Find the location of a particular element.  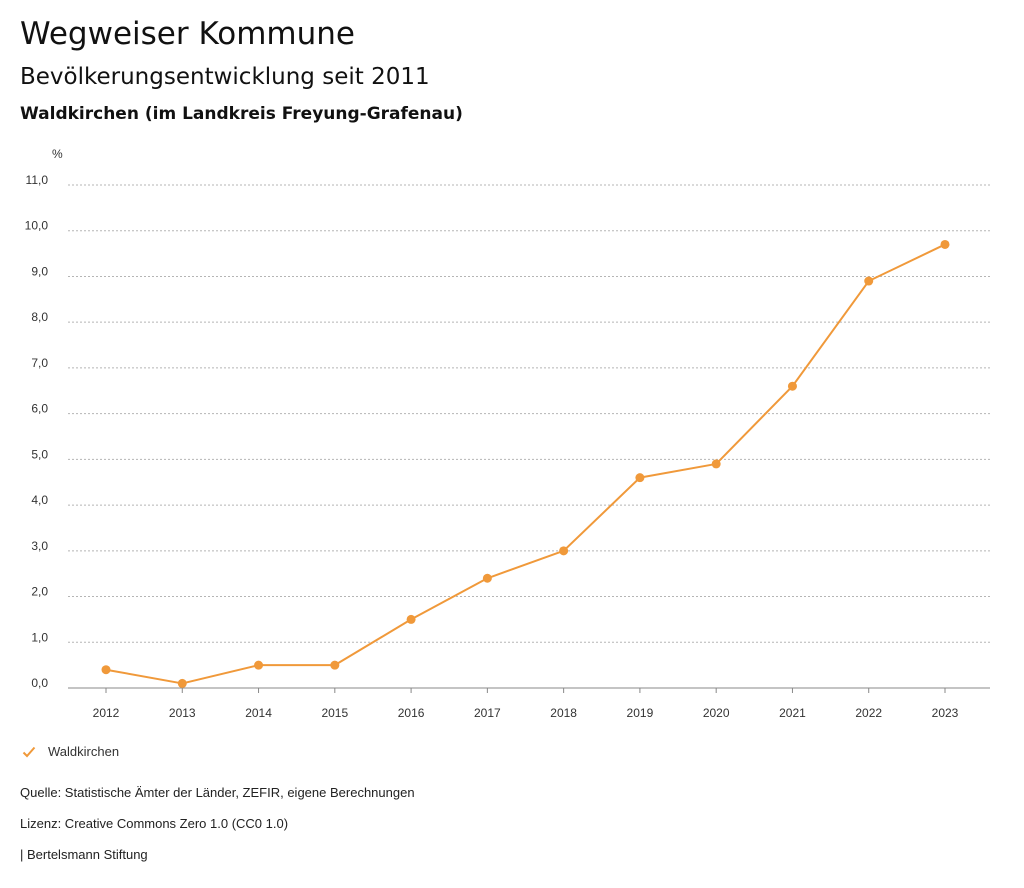

legend-label: Waldkirchen is located at coordinates (84, 751).